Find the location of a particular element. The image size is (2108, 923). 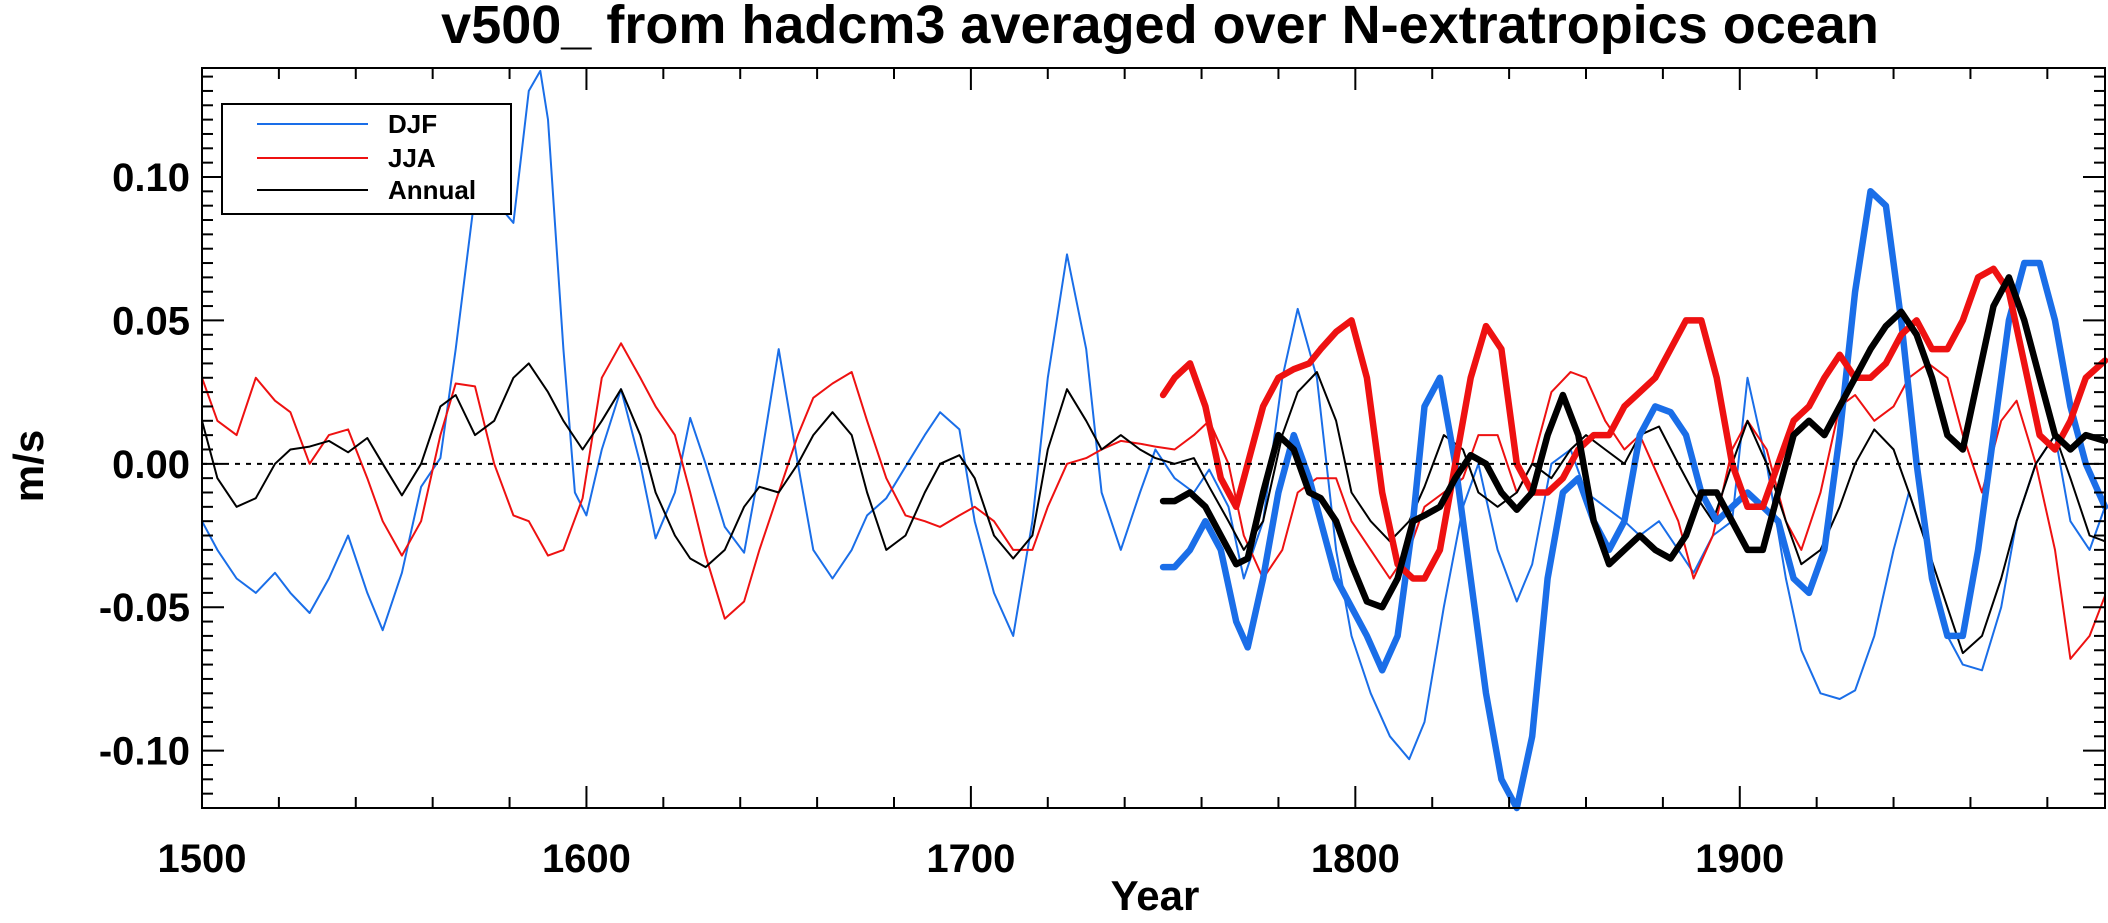

y-tick-label: 0.10 is located at coordinates (151, 178).